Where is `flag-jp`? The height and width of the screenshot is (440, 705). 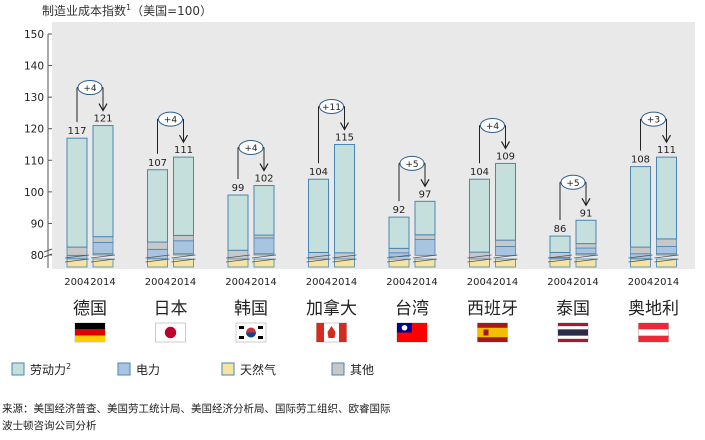 flag-jp is located at coordinates (170, 332).